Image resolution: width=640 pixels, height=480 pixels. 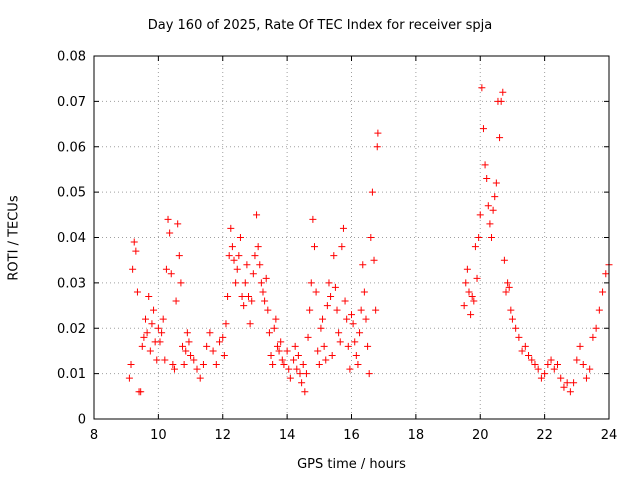 I want to click on y-tick-label: 0, so click(x=82, y=420).